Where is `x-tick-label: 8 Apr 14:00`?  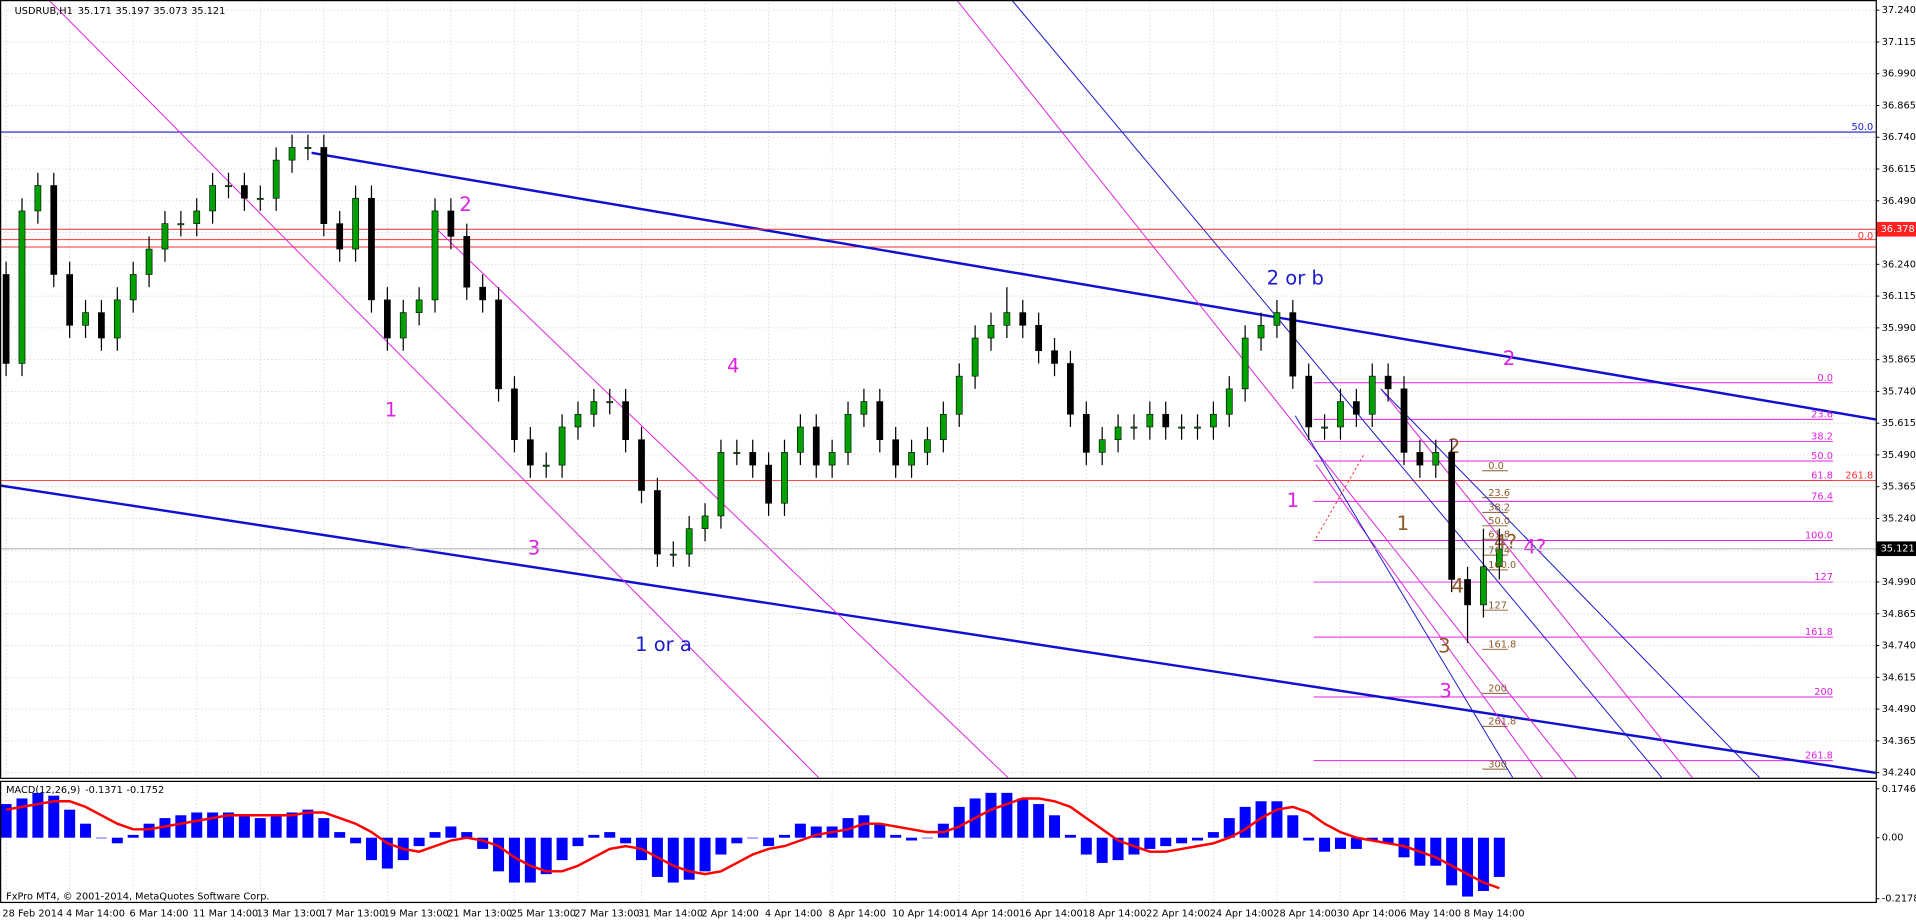
x-tick-label: 8 Apr 14:00 is located at coordinates (856, 913).